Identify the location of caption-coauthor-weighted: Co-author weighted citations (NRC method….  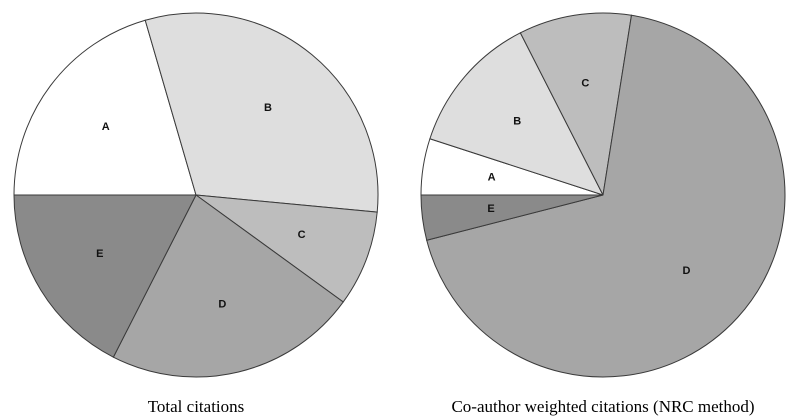
(602, 406).